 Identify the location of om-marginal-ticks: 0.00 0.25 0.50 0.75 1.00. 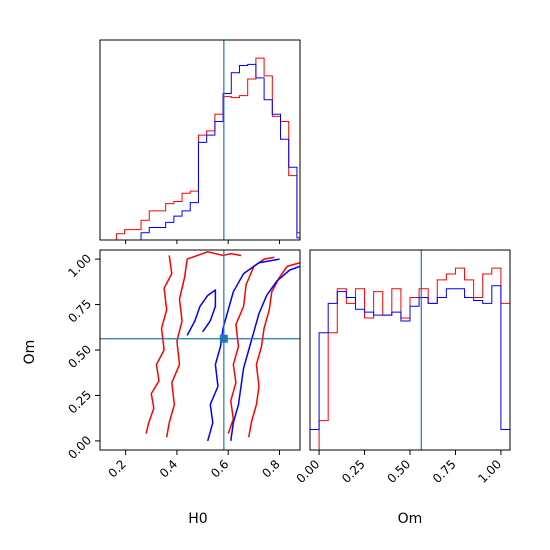
(399, 468).